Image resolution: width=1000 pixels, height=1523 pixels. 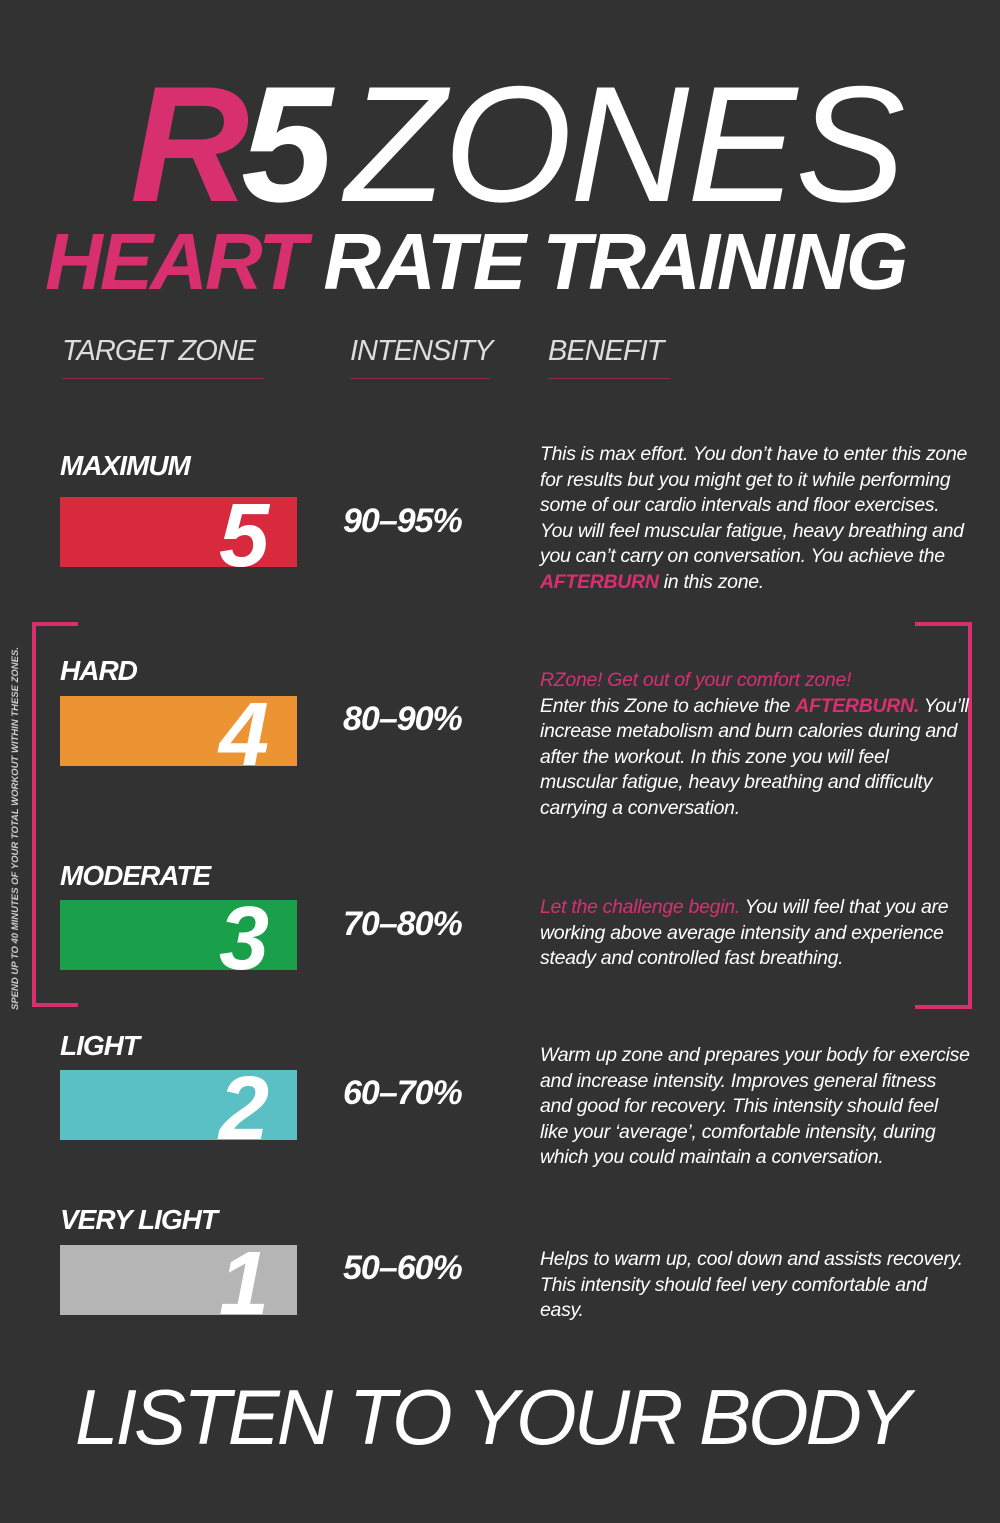 I want to click on zone-5-number: 5, so click(x=243, y=536).